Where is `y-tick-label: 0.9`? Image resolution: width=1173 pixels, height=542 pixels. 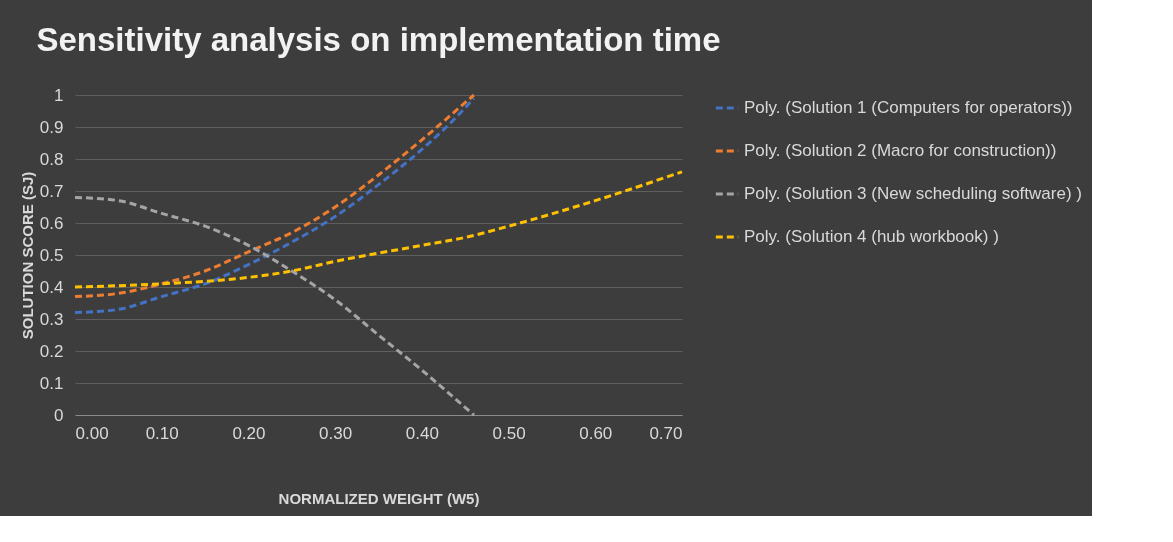
y-tick-label: 0.9 is located at coordinates (51, 127).